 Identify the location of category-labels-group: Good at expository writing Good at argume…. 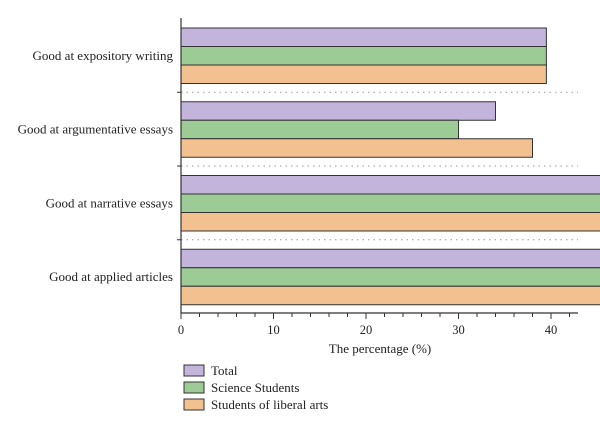
(96, 166).